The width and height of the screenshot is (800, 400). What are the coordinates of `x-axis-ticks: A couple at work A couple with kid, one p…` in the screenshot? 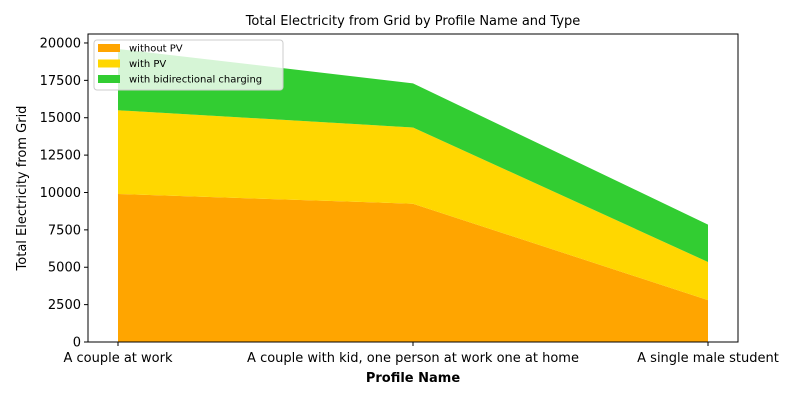 It's located at (421, 354).